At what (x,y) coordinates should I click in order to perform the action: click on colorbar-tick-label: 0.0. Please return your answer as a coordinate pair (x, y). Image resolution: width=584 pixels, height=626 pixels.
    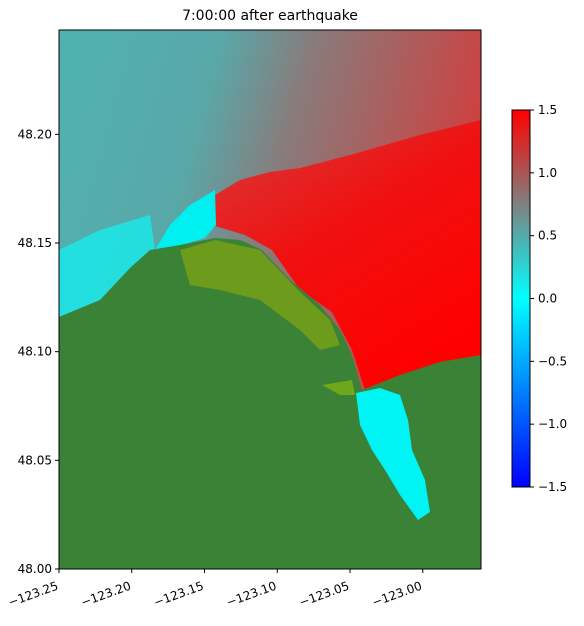
    Looking at the image, I should click on (547, 299).